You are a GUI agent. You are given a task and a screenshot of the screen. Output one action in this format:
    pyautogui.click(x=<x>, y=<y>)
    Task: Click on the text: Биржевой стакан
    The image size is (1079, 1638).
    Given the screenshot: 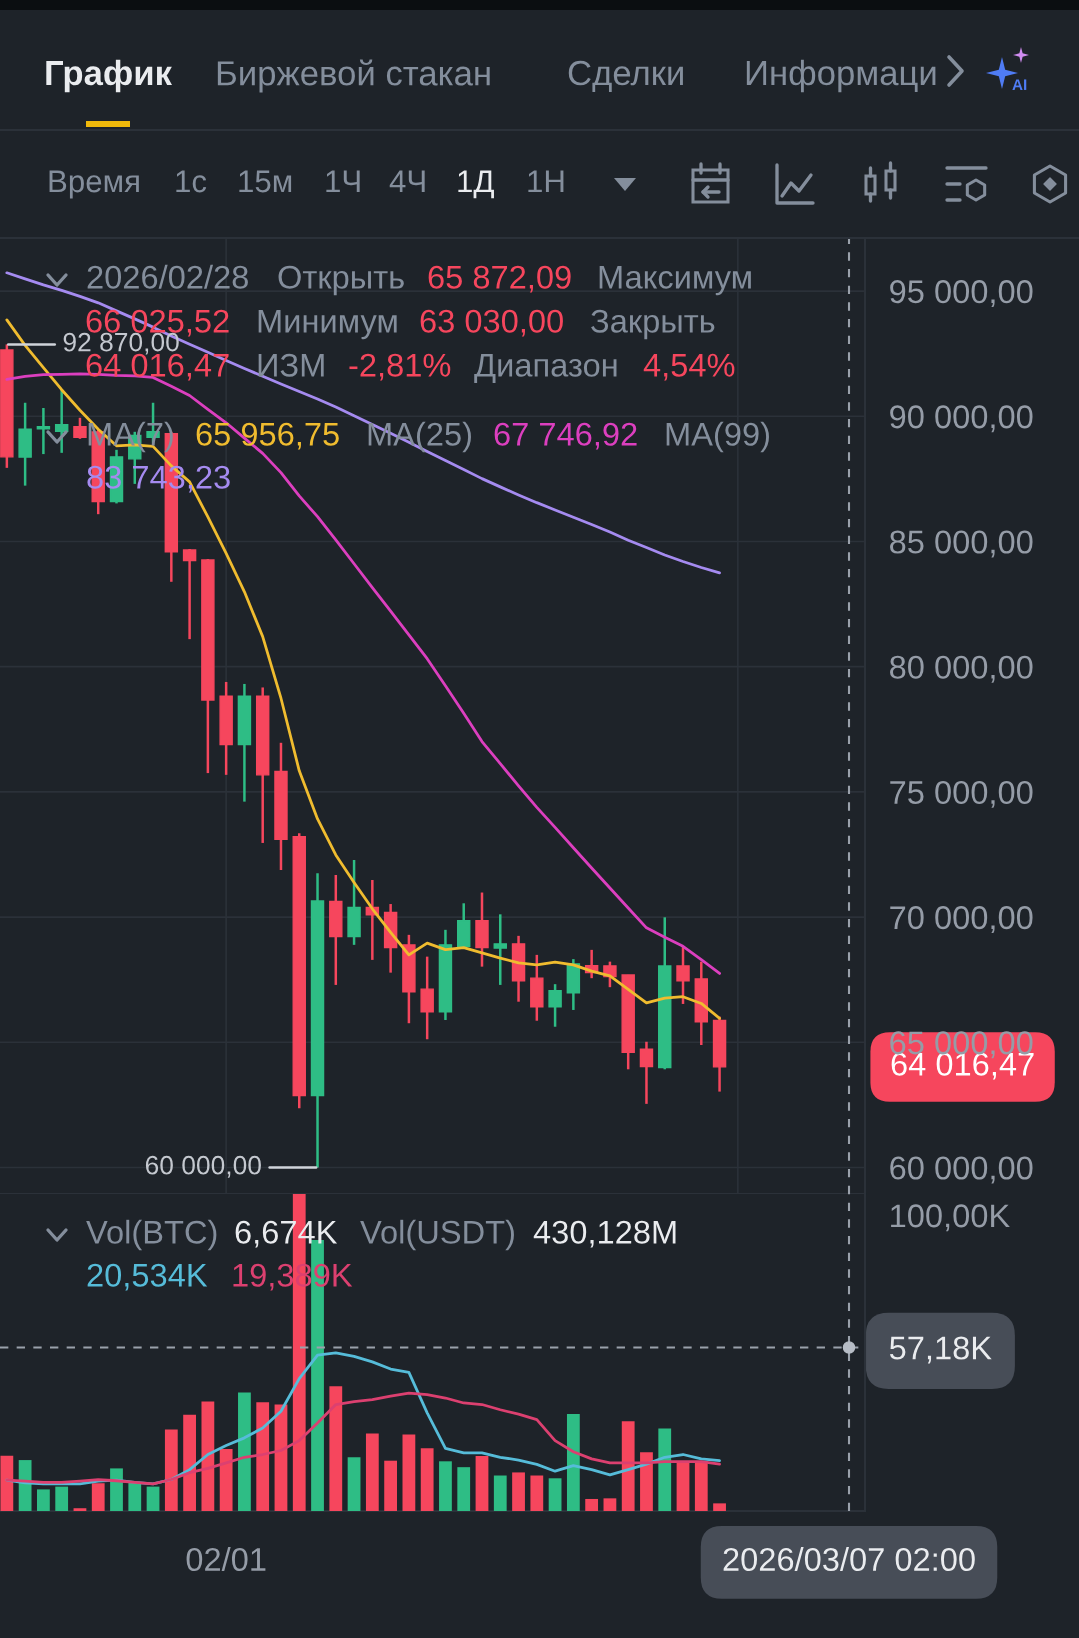 What is the action you would take?
    pyautogui.click(x=353, y=76)
    